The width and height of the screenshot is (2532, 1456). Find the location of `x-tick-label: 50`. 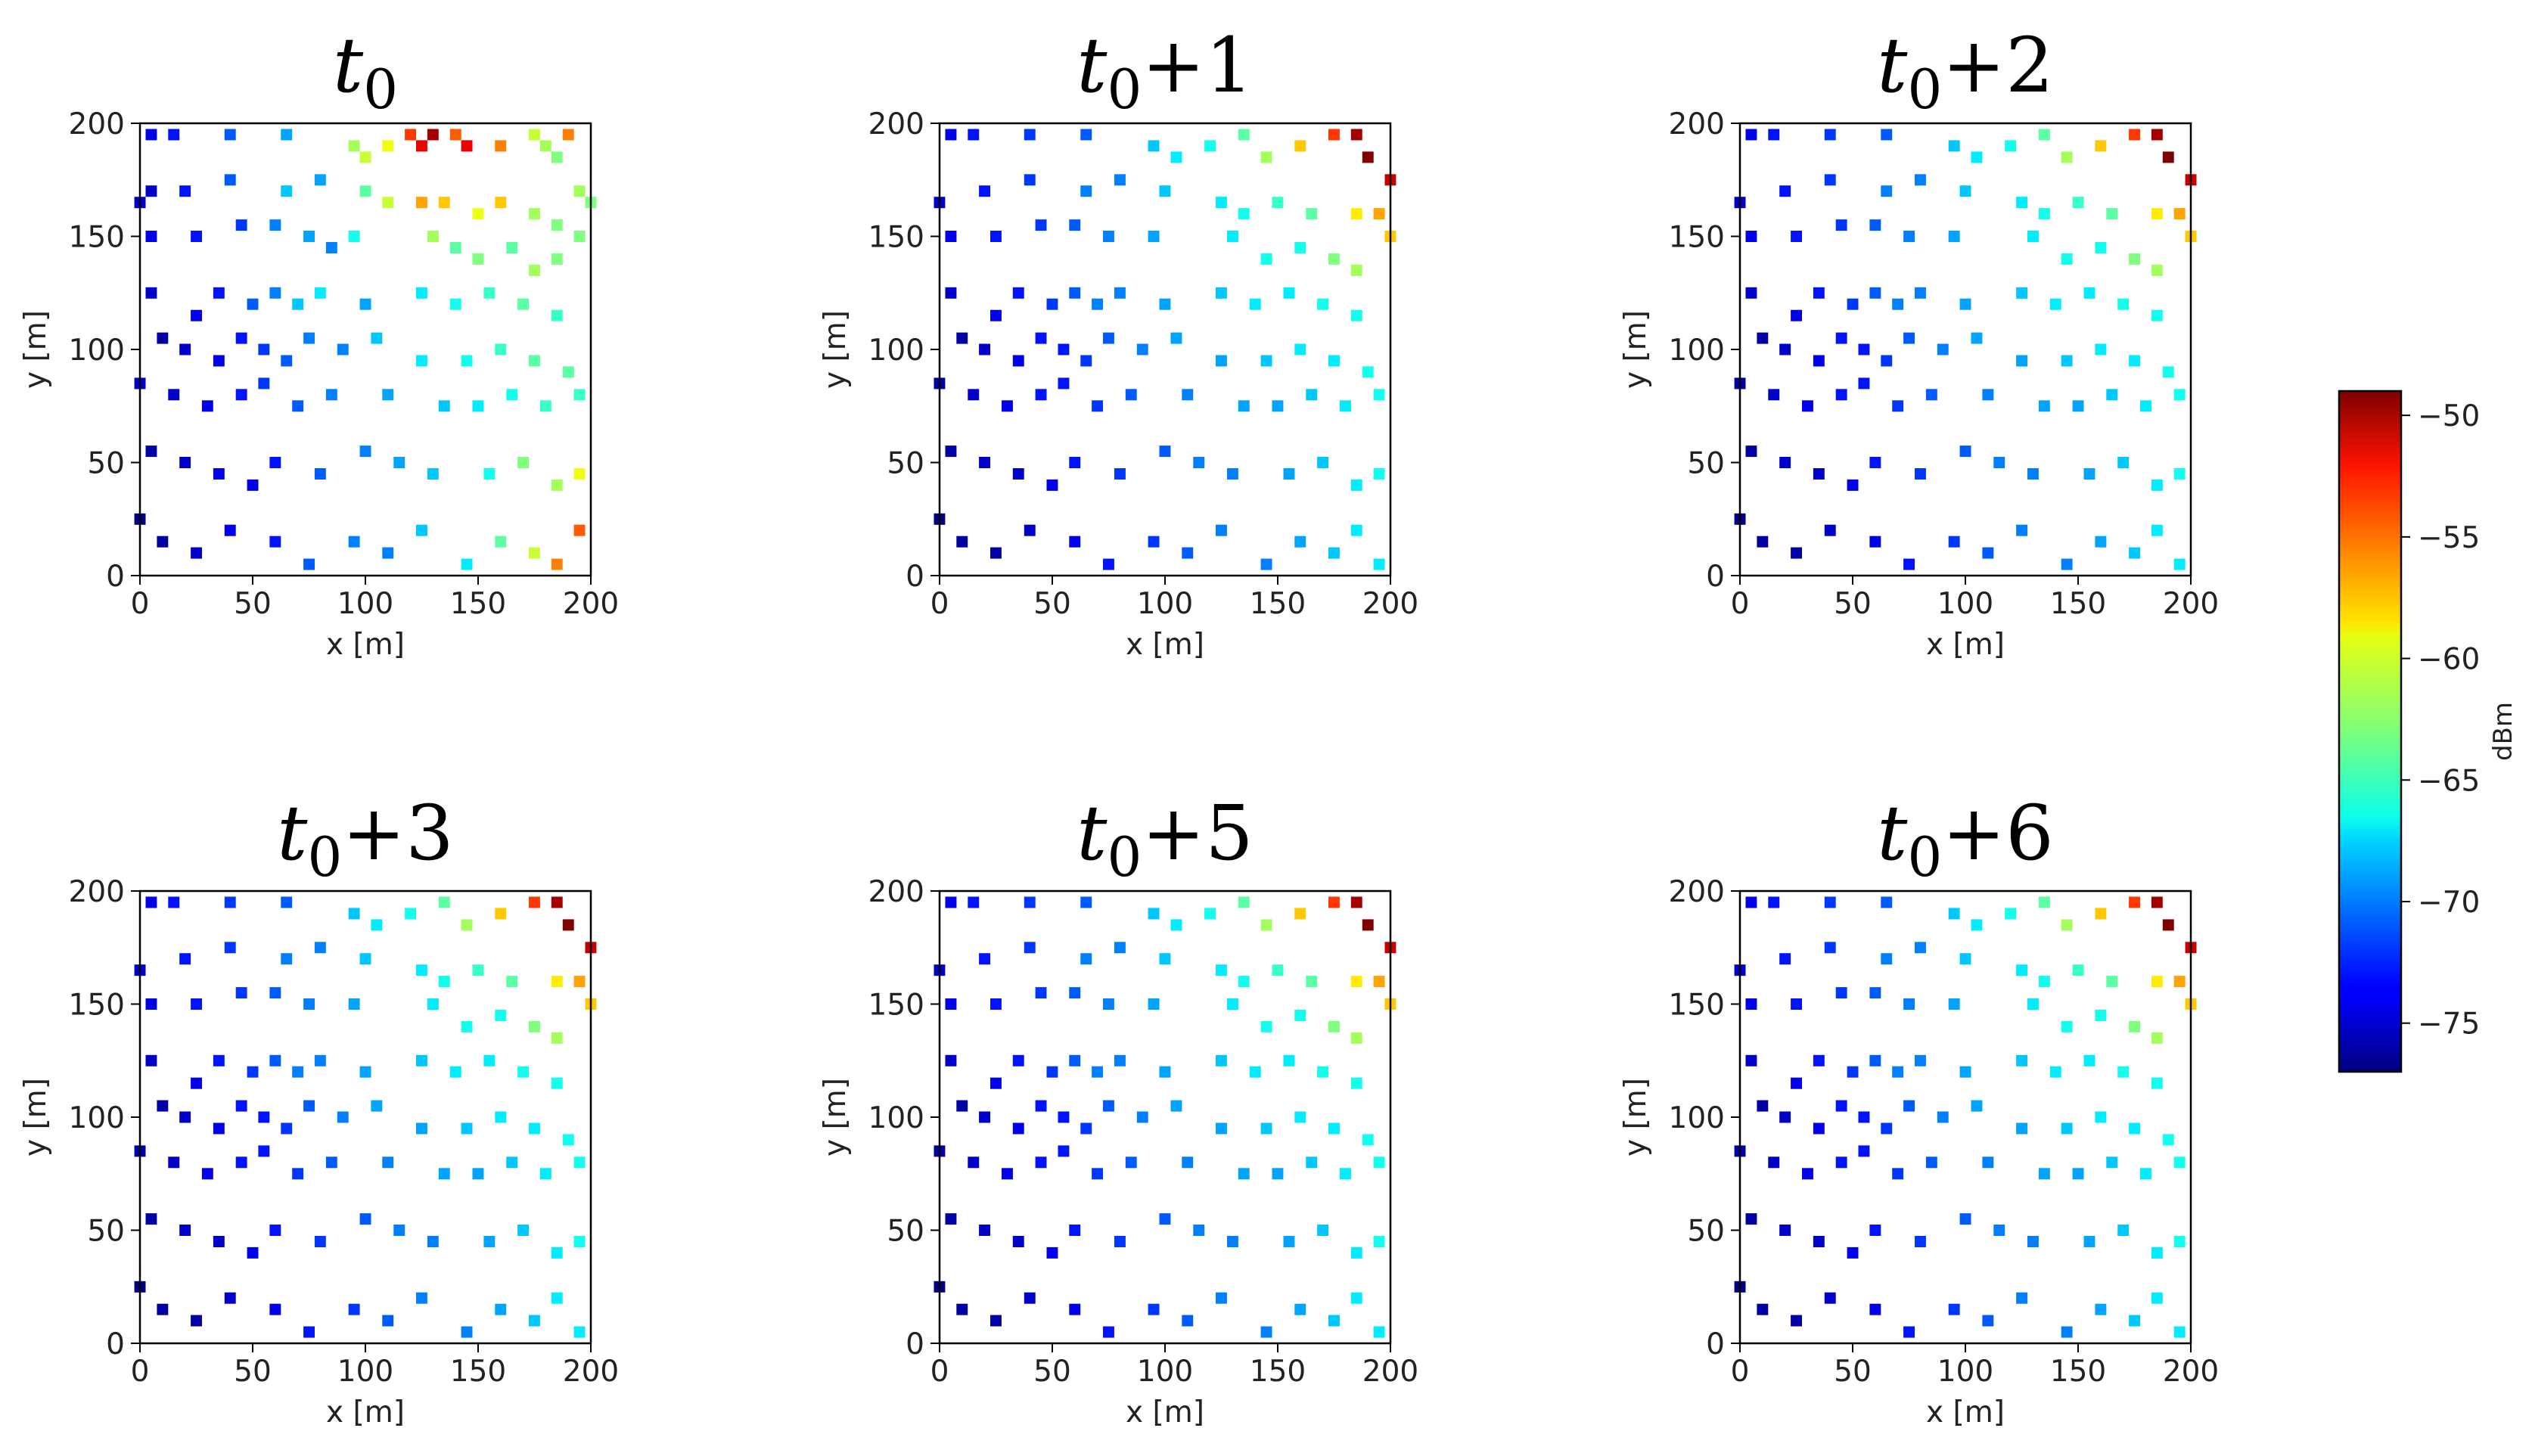

x-tick-label: 50 is located at coordinates (1853, 604).